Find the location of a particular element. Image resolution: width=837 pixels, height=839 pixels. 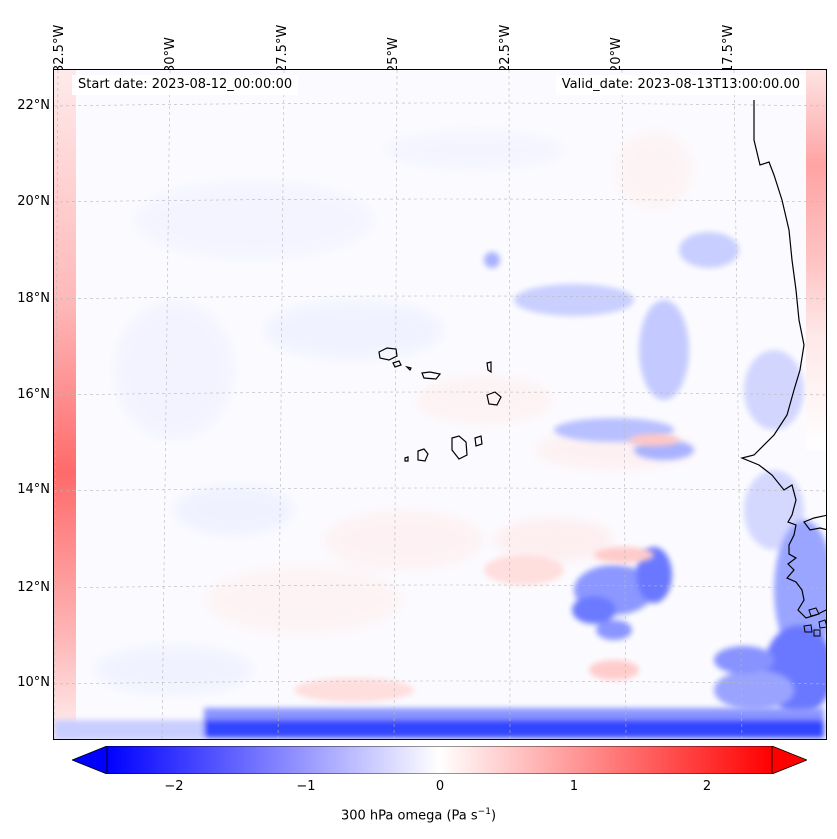

lat-label-14n: 14°N is located at coordinates (33, 489).